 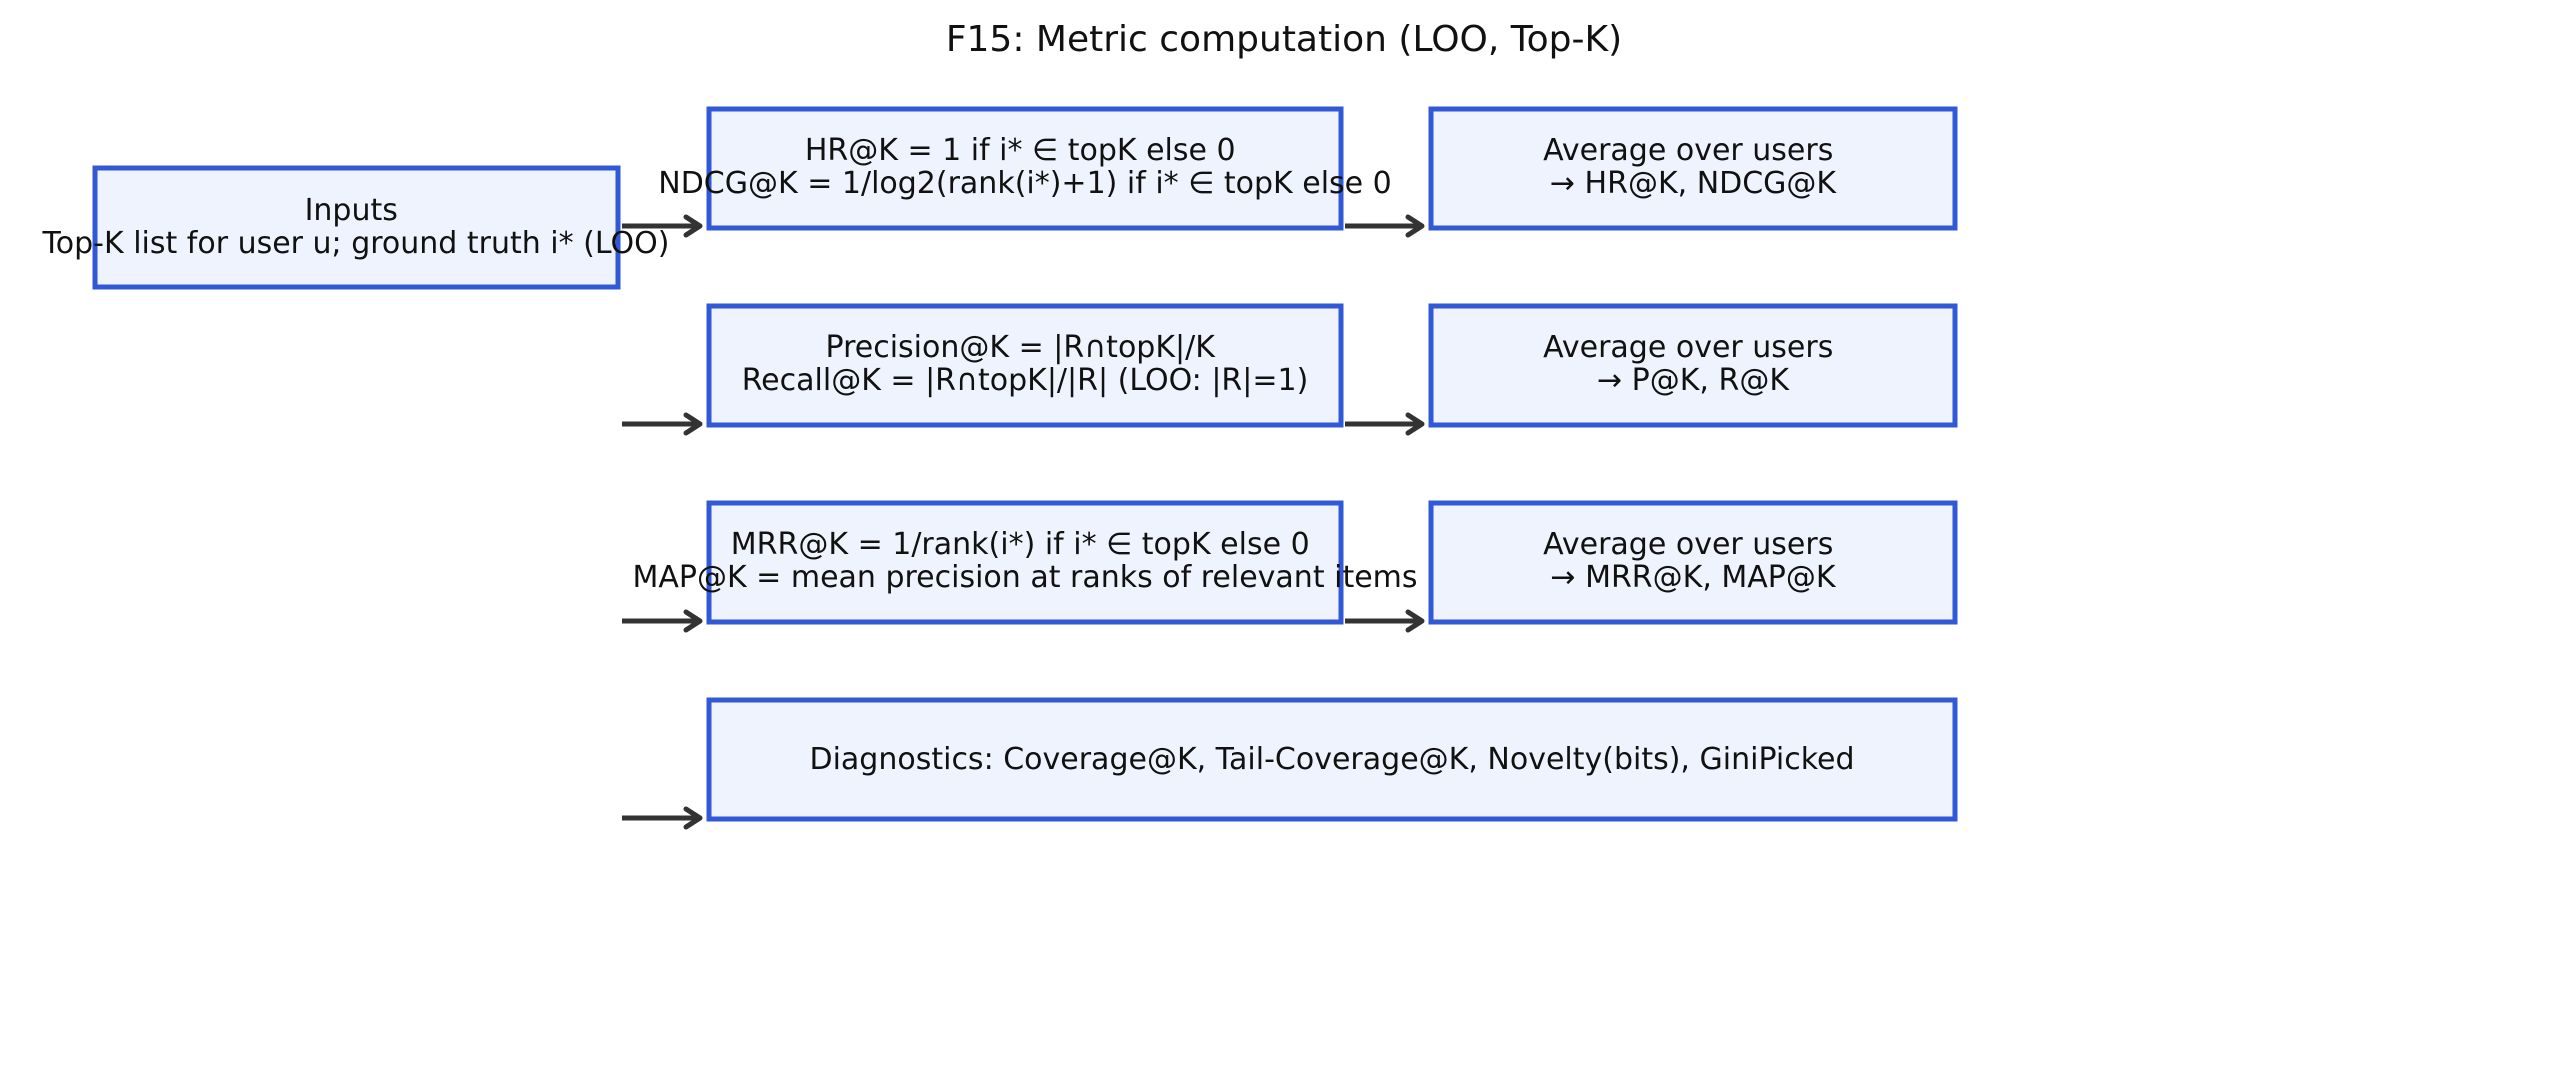 I want to click on precision-recall-box-line-1: Precision@K = |R∩topK|/K, so click(x=1021, y=347).